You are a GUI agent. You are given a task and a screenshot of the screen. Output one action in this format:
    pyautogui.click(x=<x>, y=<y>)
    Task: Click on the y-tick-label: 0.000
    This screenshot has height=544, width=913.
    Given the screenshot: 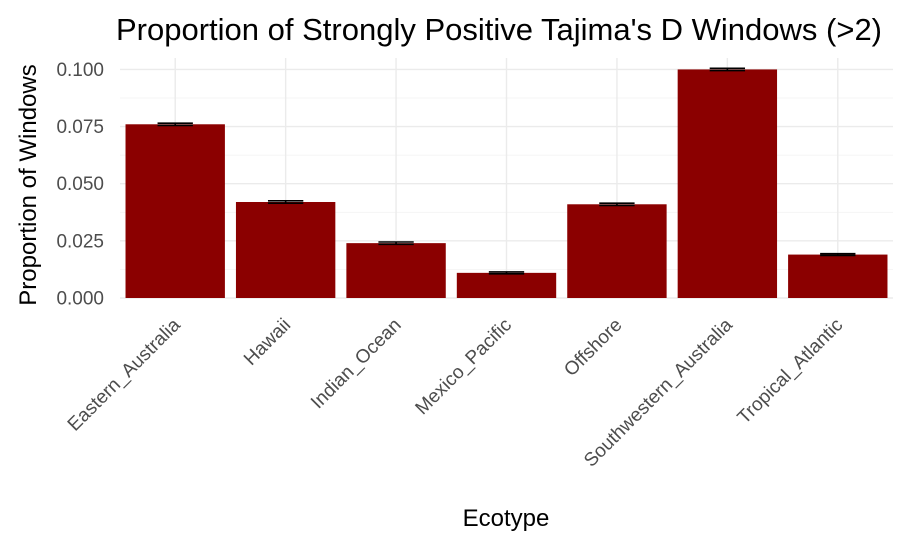 What is the action you would take?
    pyautogui.click(x=80, y=299)
    